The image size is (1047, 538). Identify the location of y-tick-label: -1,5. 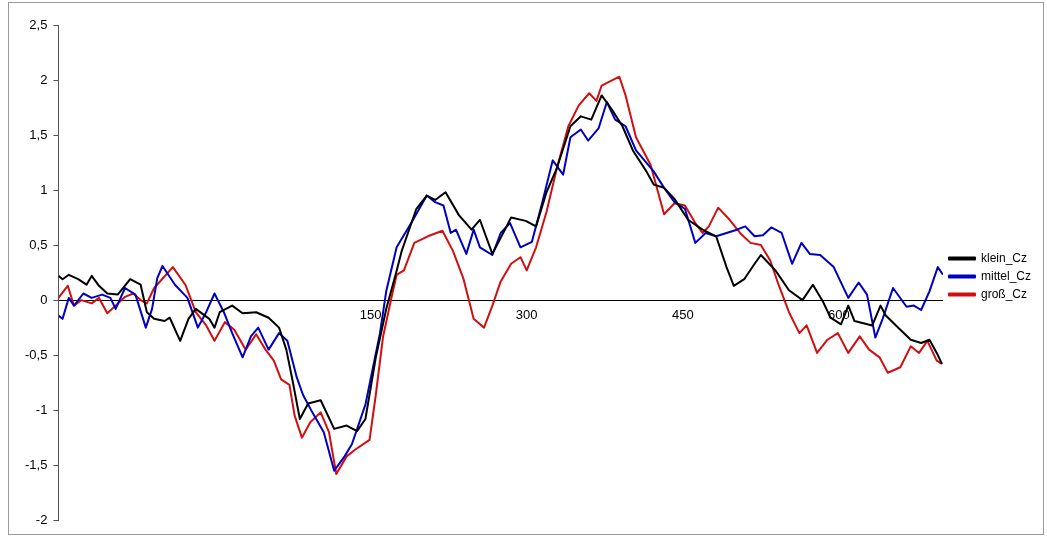
(36, 464).